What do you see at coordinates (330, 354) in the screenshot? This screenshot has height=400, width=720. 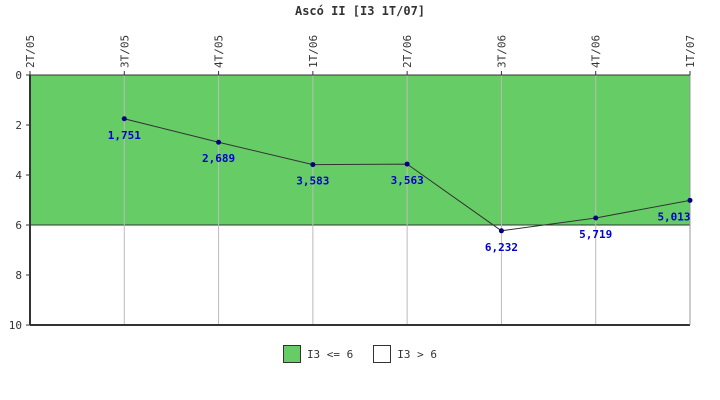 I see `legend-label-low: I3 <= 6` at bounding box center [330, 354].